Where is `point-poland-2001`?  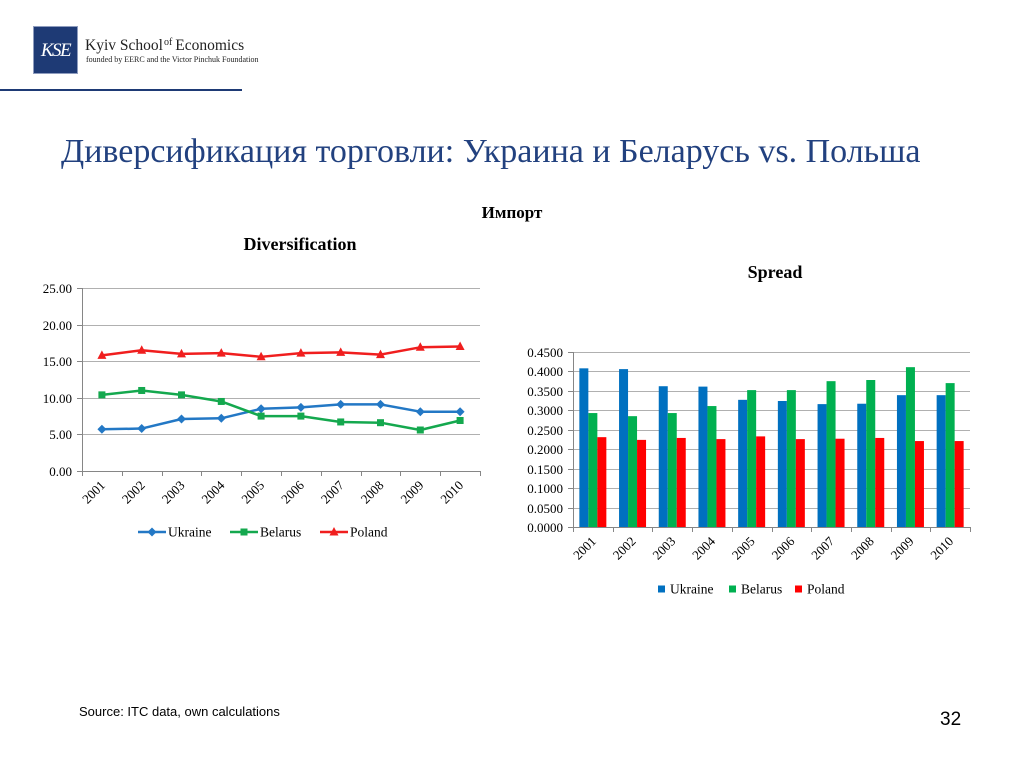
point-poland-2001 is located at coordinates (102, 354).